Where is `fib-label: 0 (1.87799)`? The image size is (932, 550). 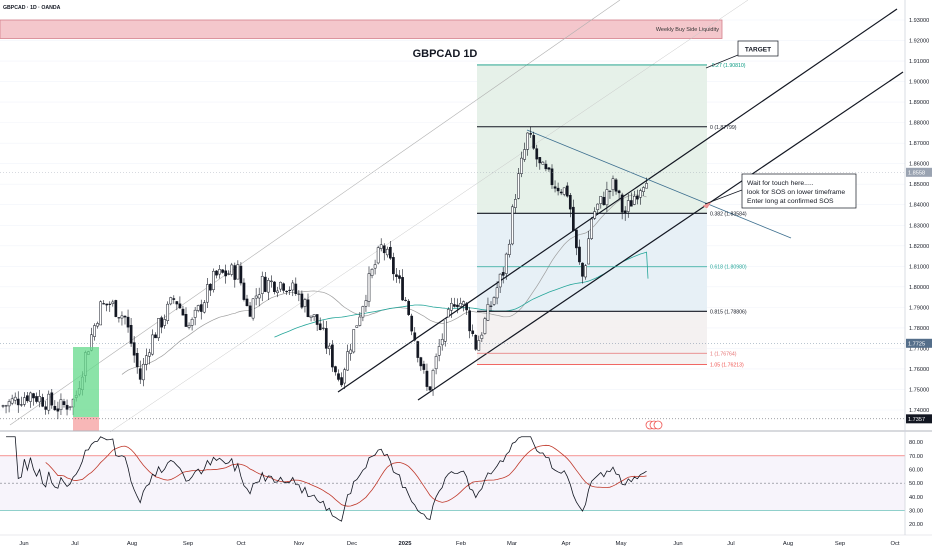
fib-label: 0 (1.87799) is located at coordinates (723, 128).